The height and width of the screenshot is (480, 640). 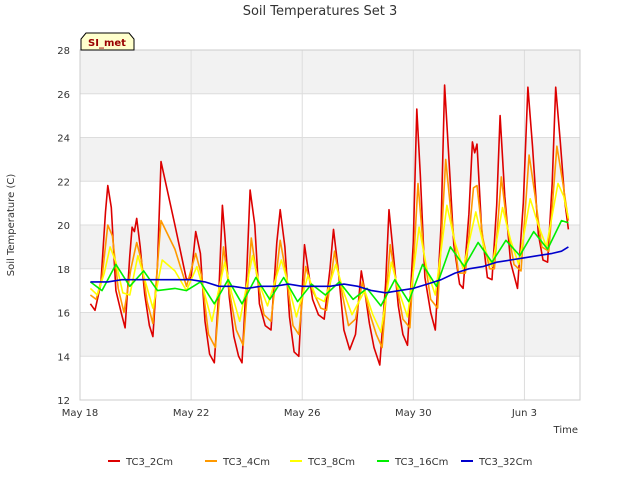 I want to click on y-tick-label: 22, so click(x=63, y=182).